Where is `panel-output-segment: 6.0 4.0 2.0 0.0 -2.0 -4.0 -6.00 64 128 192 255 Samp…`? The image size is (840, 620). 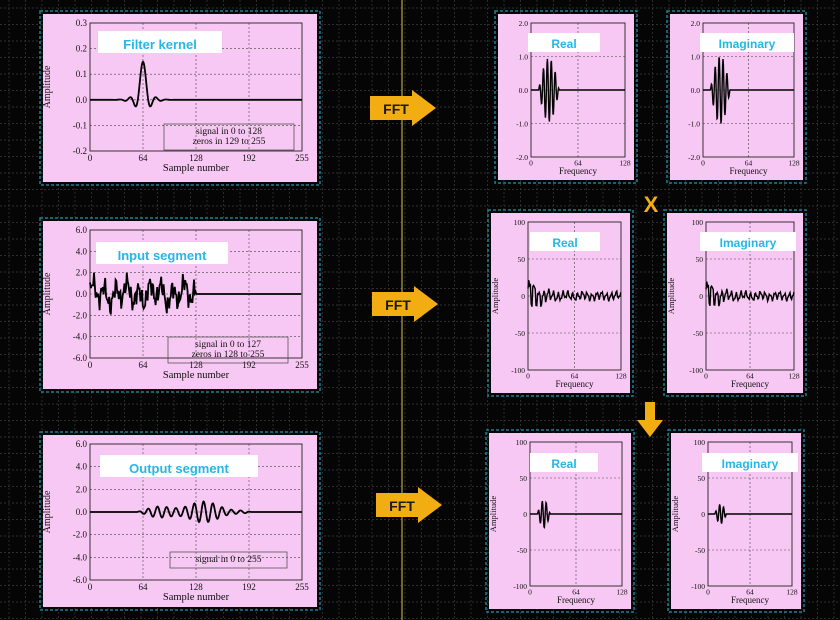
panel-output-segment: 6.0 4.0 2.0 0.0 -2.0 -4.0 -6.00 64 128 192 255 Samp… is located at coordinates (180, 521).